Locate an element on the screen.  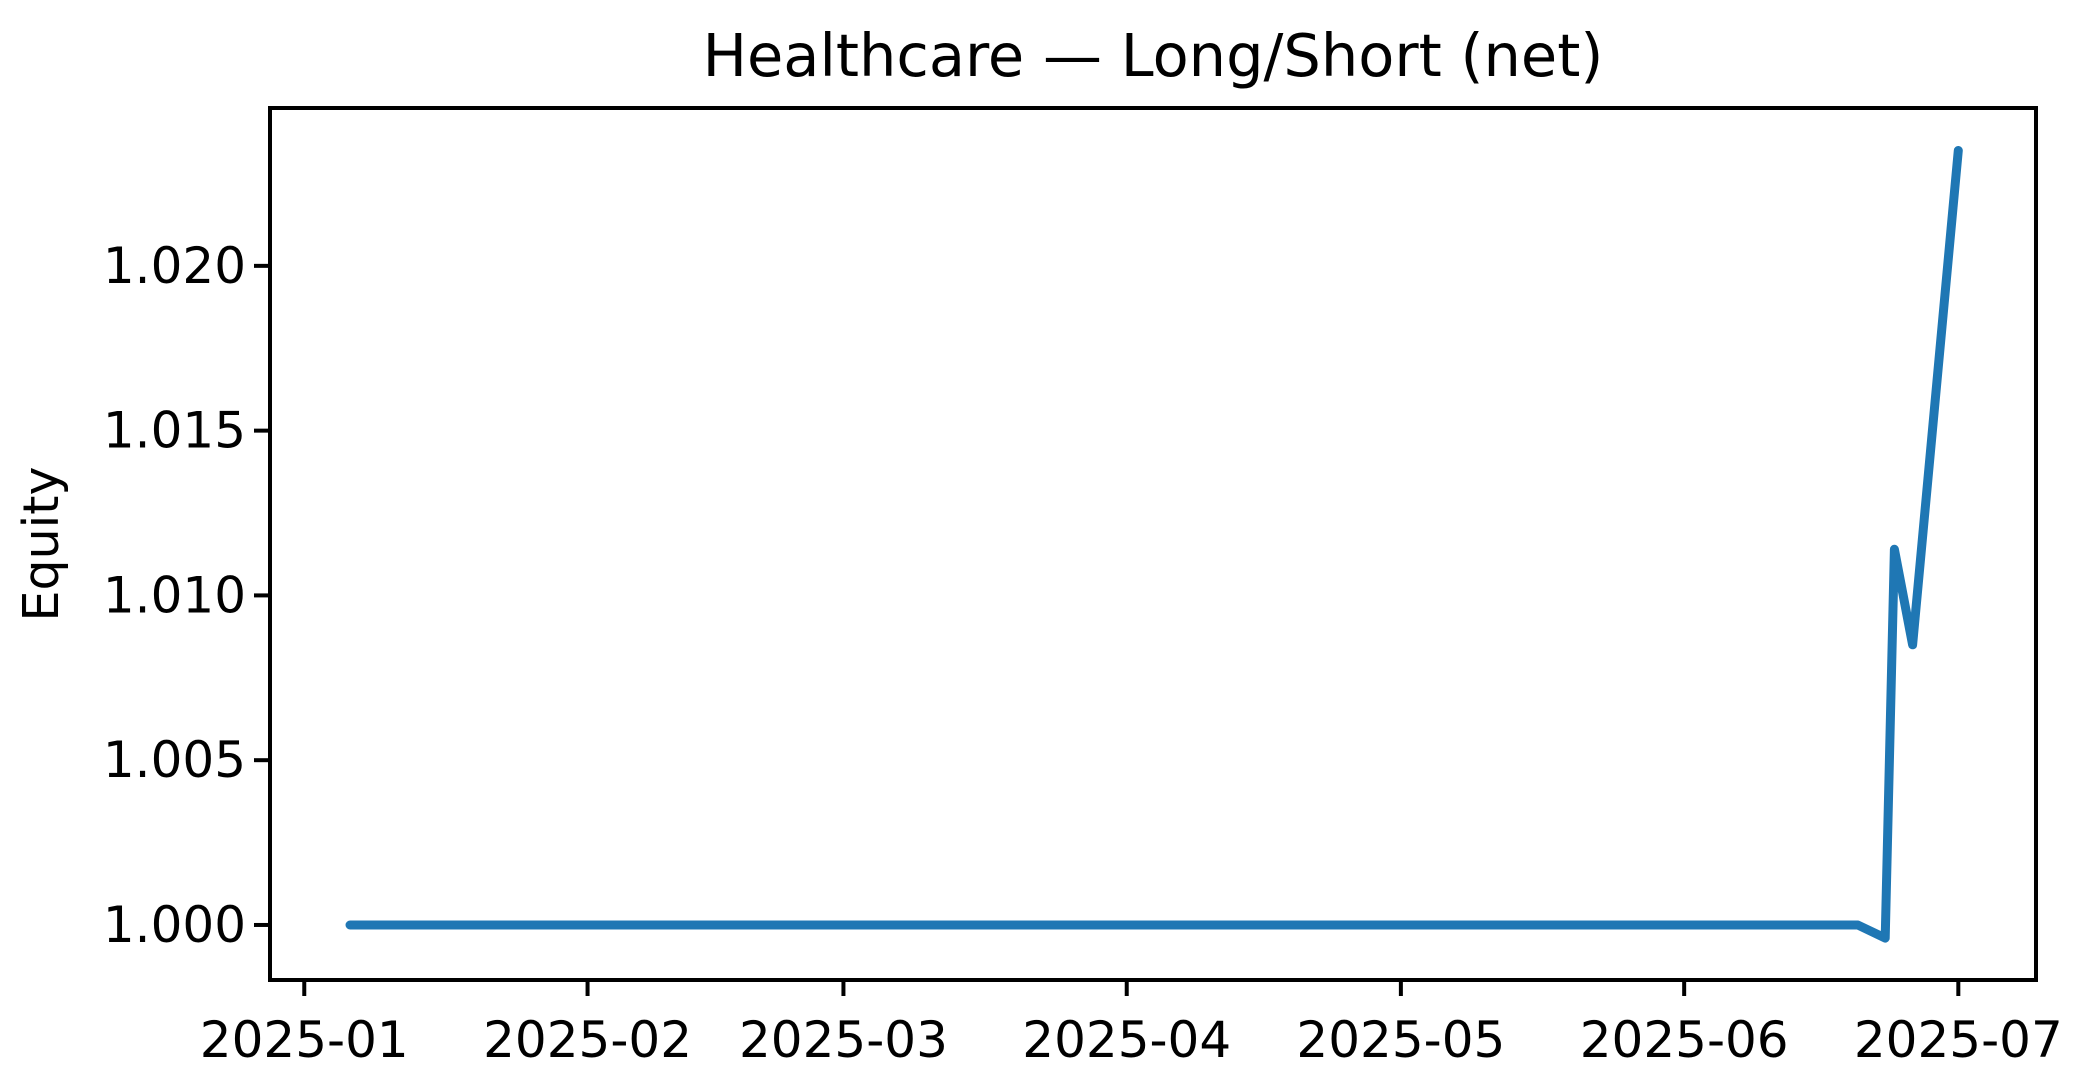
y-tick-label: 1.005 is located at coordinates (174, 760).